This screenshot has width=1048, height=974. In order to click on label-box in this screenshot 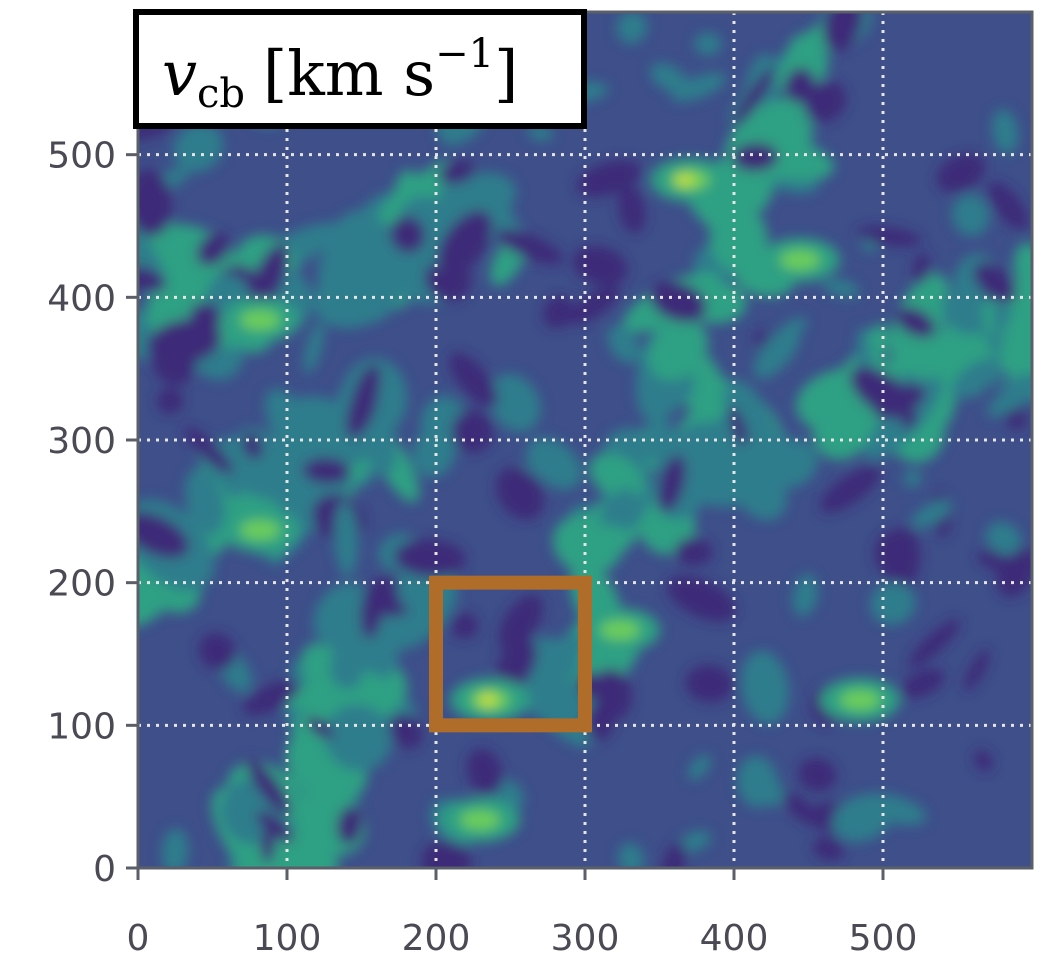, I will do `click(360, 69)`.